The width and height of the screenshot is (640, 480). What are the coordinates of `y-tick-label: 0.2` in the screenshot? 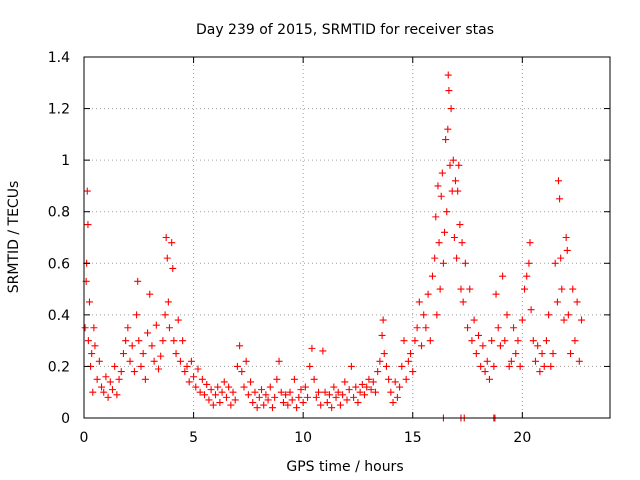 It's located at (59, 367).